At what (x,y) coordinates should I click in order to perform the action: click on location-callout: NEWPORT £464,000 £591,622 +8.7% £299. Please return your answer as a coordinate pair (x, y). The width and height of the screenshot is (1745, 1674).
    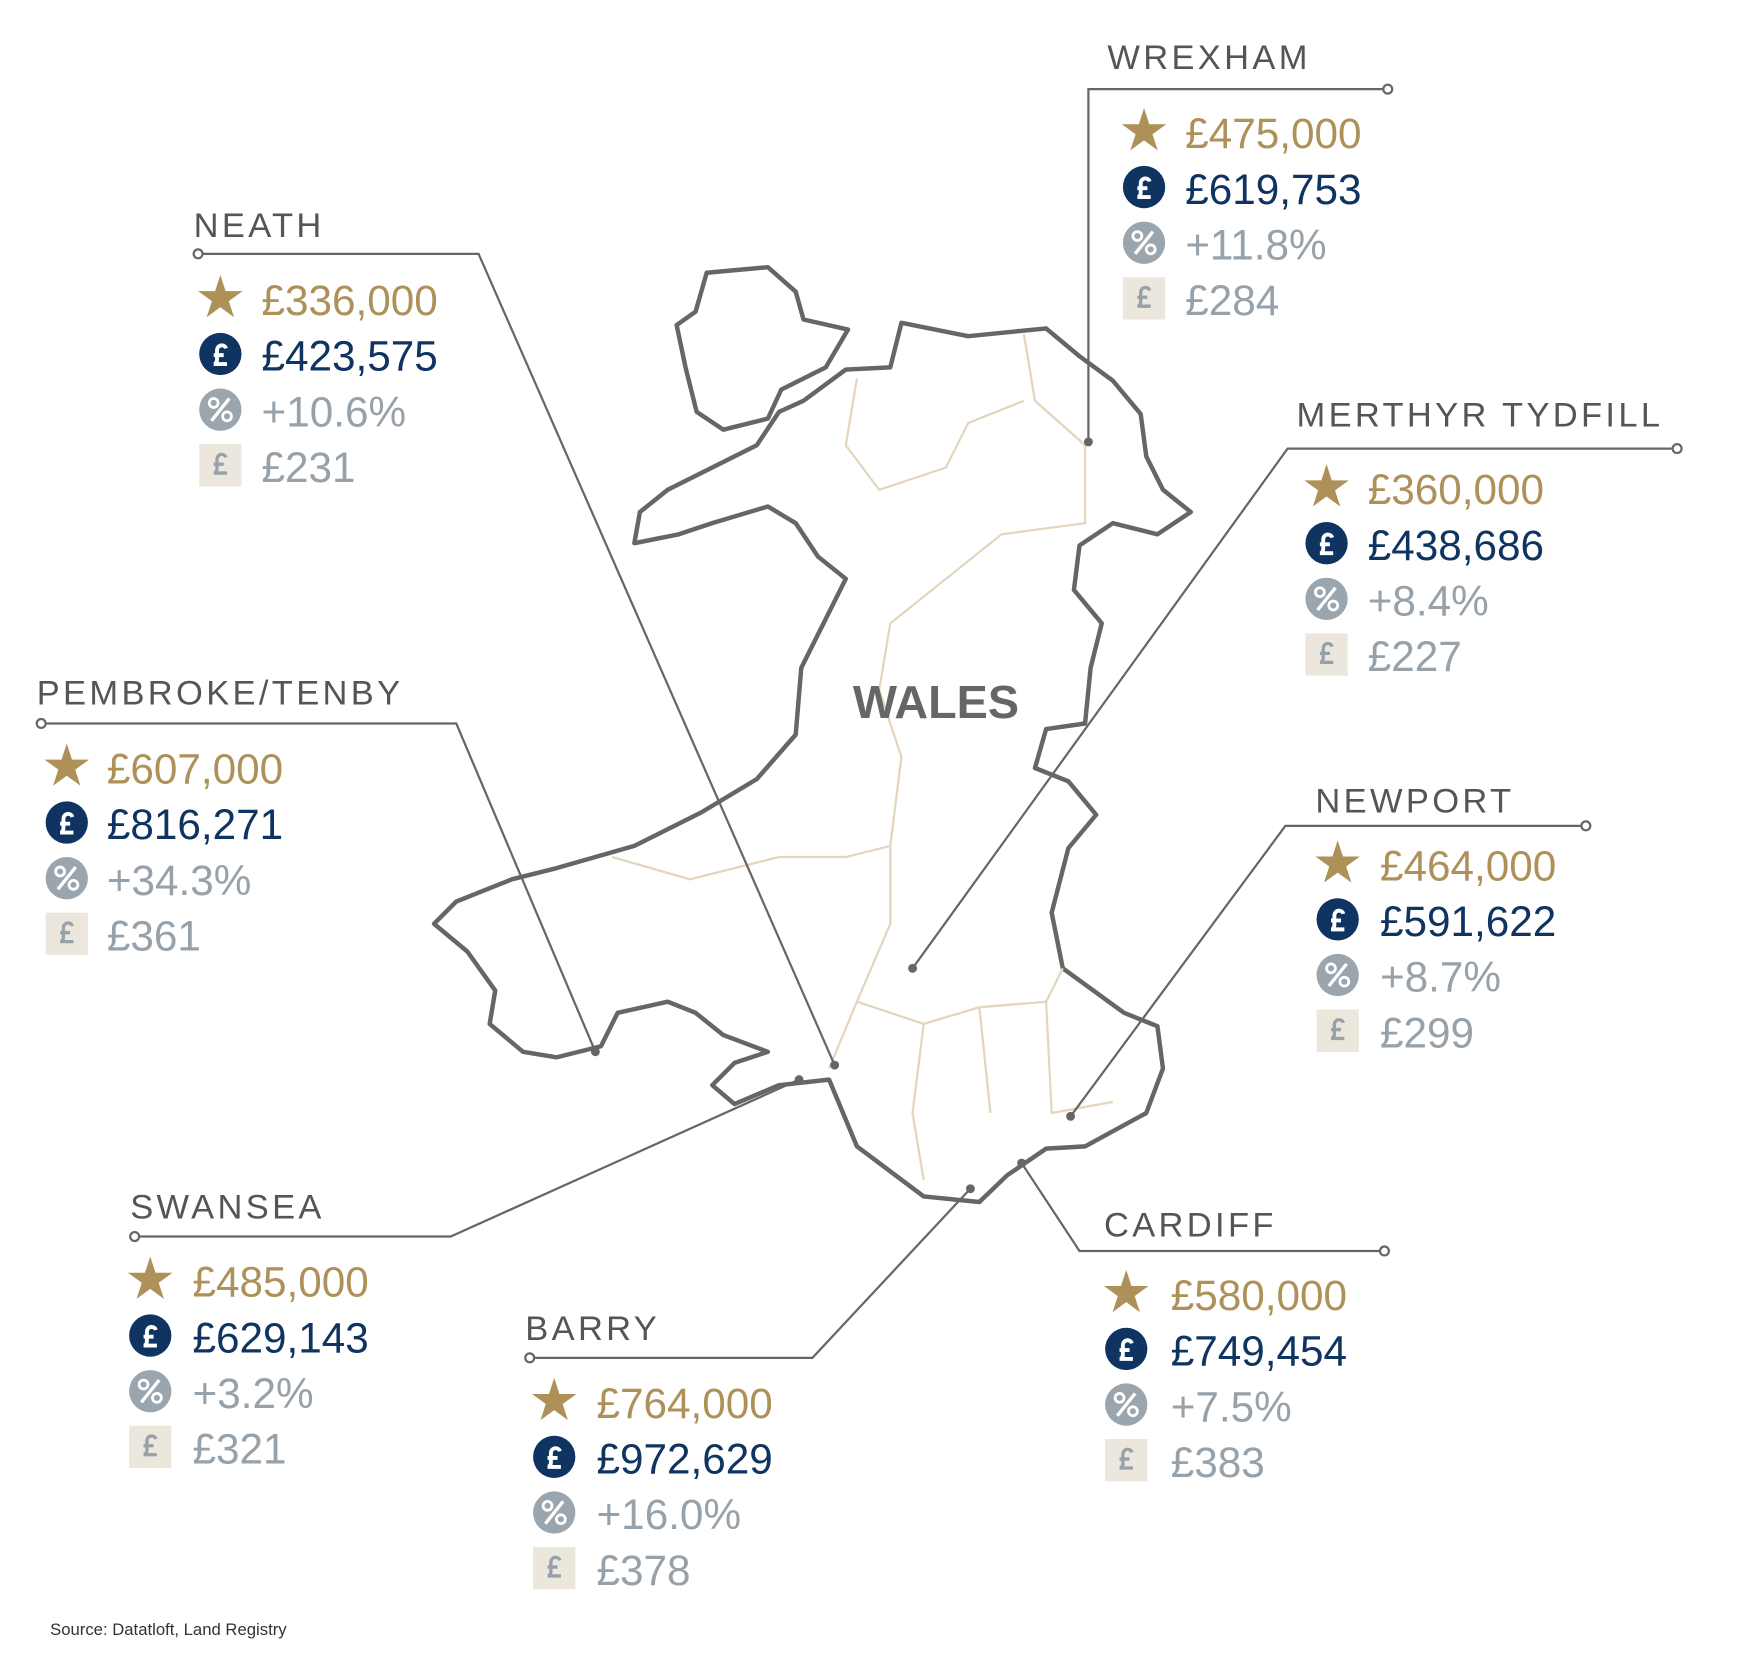
    Looking at the image, I should click on (1329, 952).